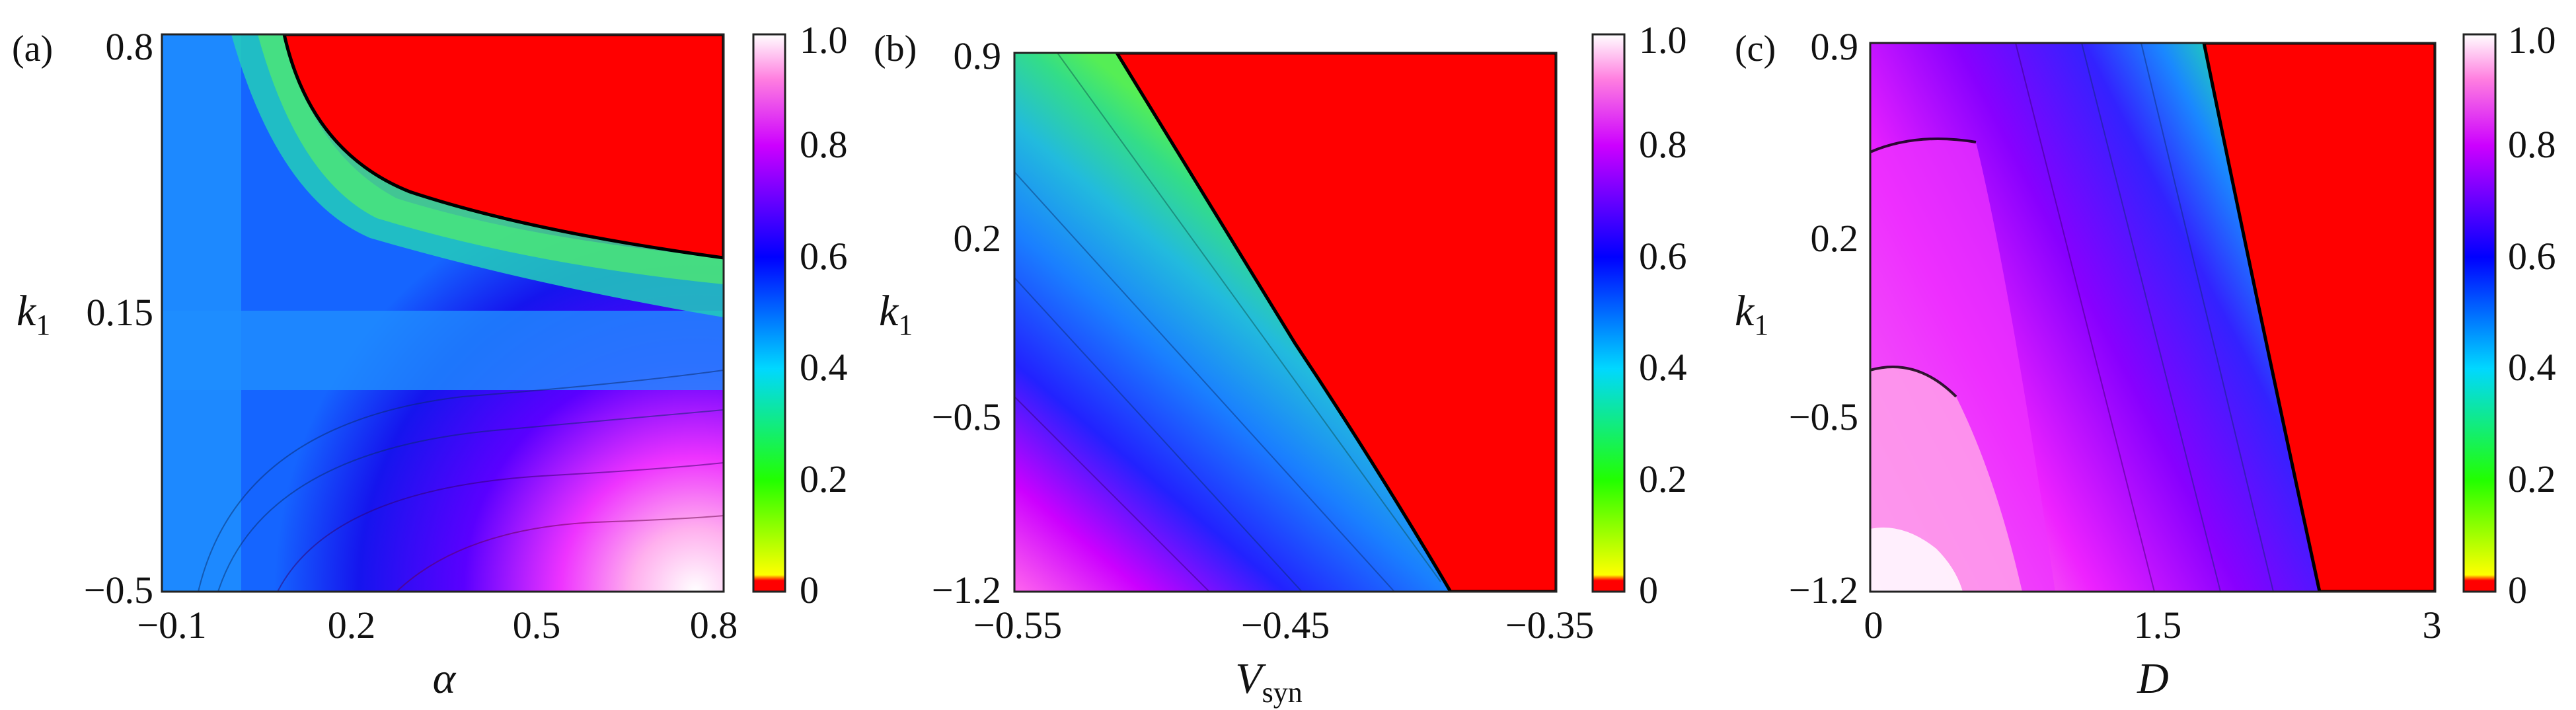  I want to click on panel-c-cbar-tick: 0.2, so click(2532, 478).